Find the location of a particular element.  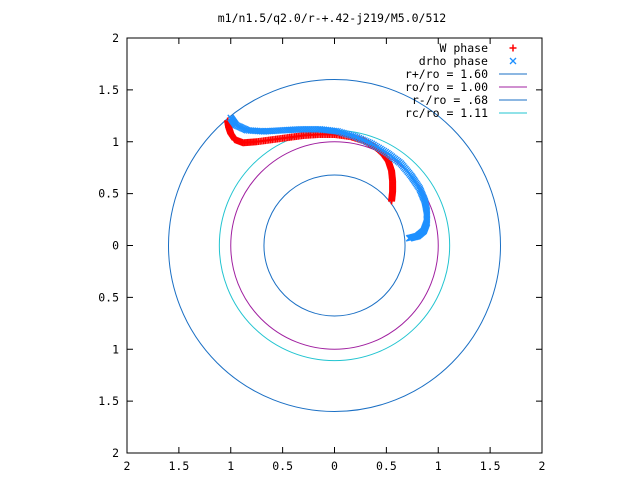

data-markers is located at coordinates (327, 178).